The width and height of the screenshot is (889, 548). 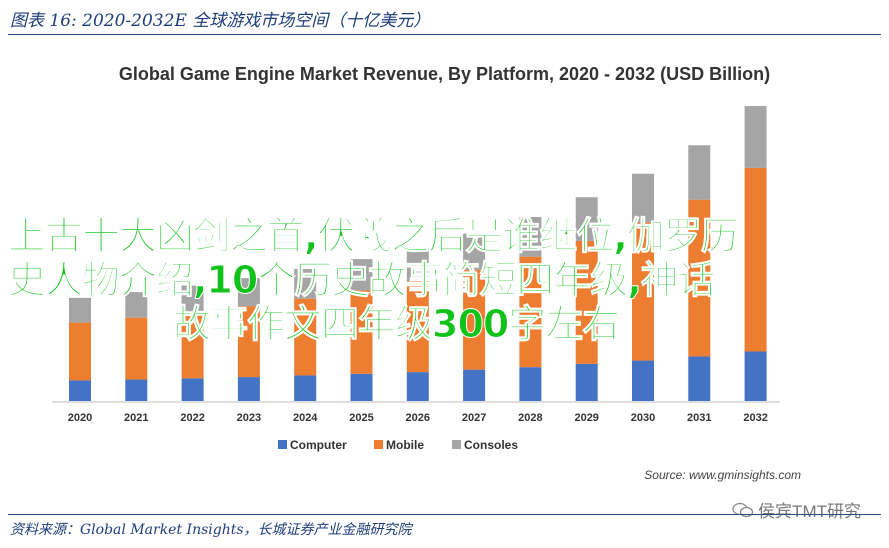 I want to click on bar-consoles-2025, so click(x=361, y=275).